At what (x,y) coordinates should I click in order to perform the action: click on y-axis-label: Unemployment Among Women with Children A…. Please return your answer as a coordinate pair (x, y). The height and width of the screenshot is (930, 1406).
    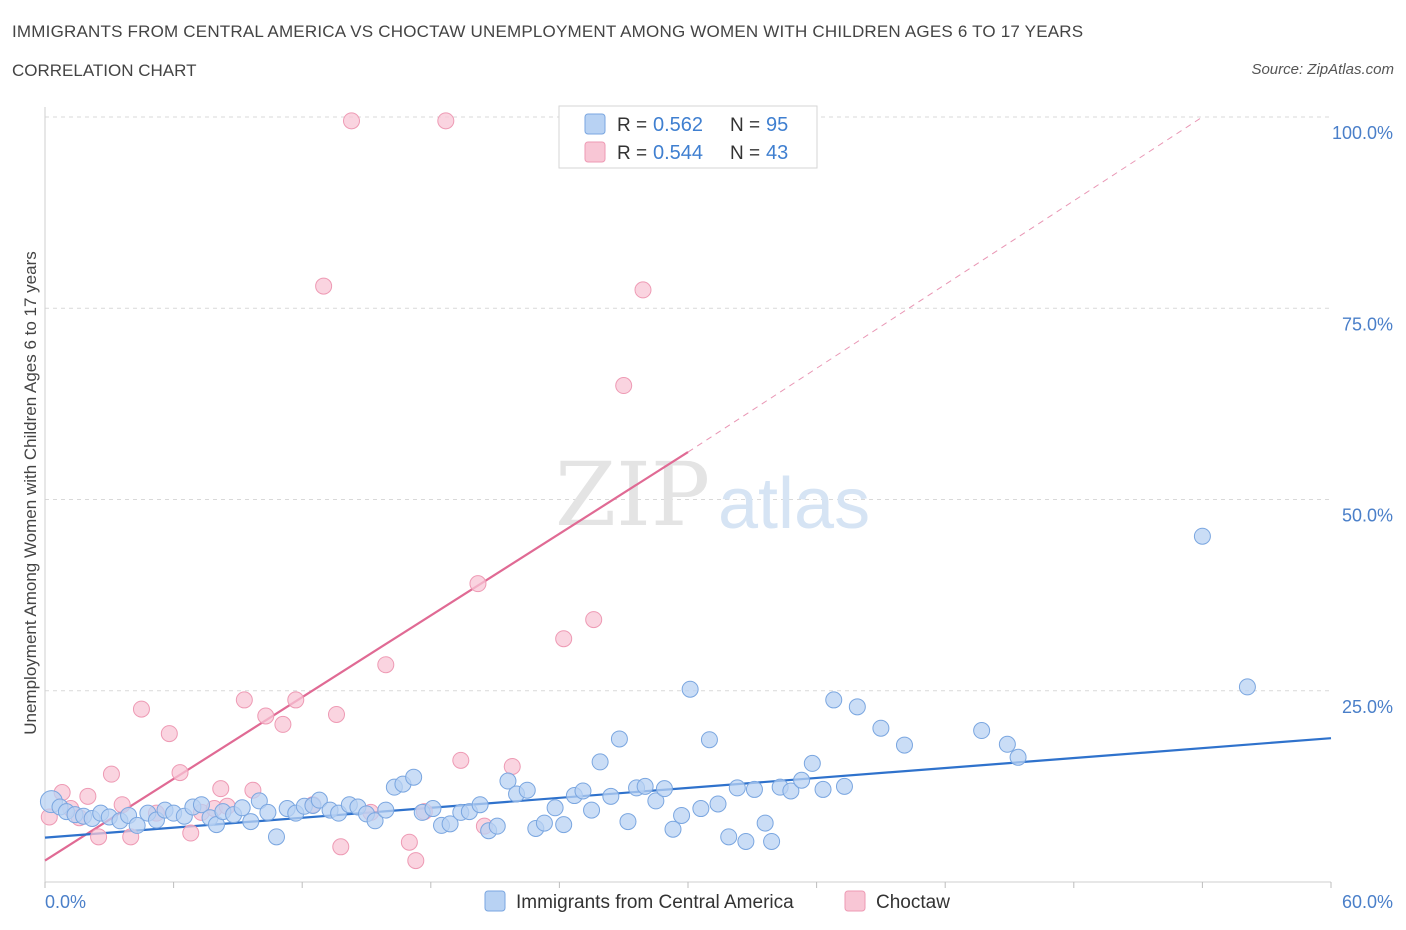
    Looking at the image, I should click on (30, 493).